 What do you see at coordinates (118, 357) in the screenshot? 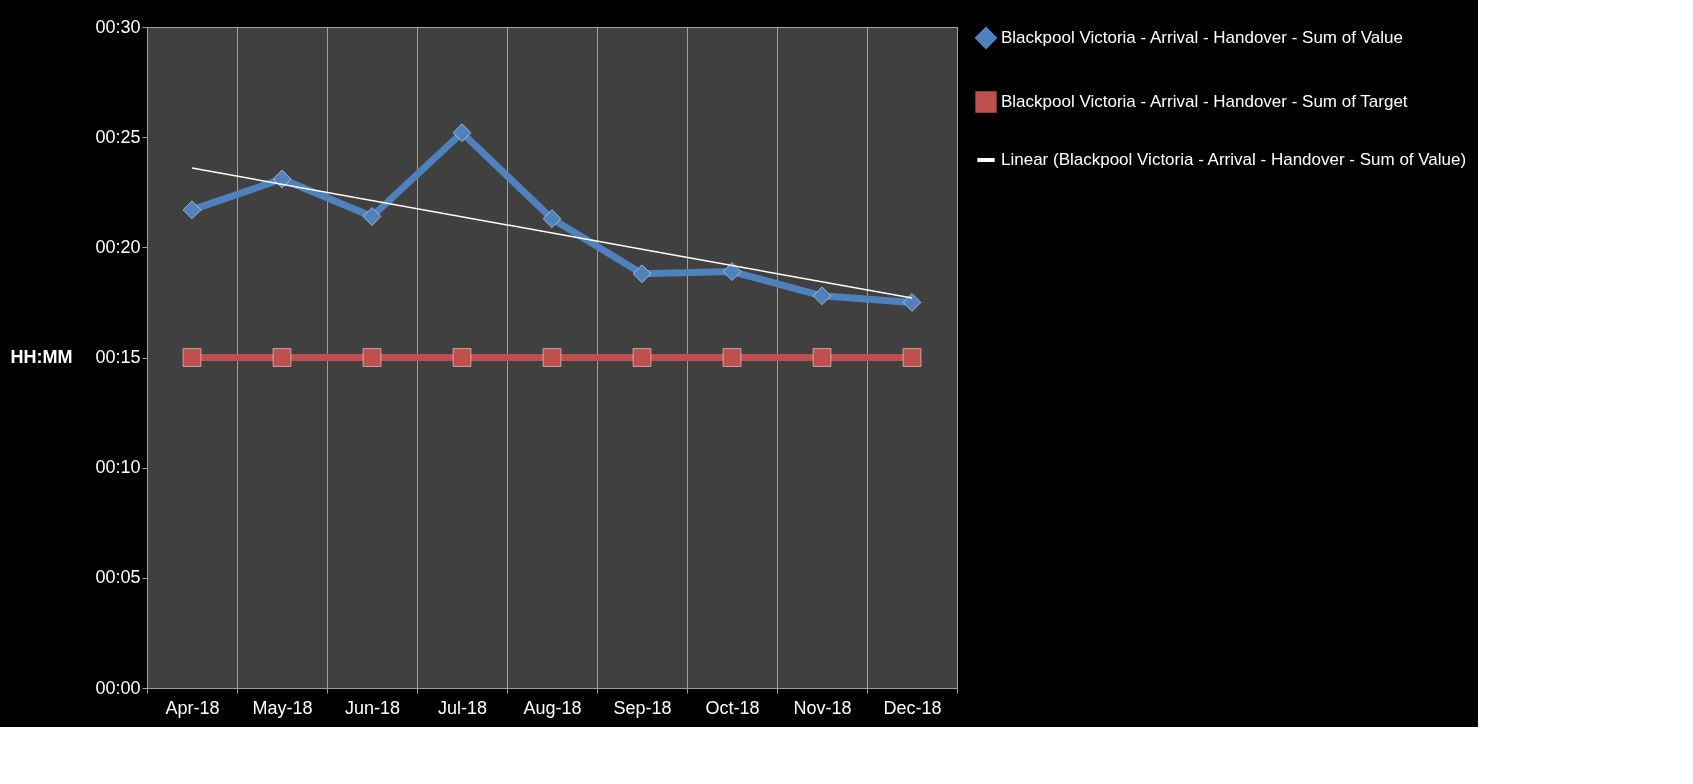
I see `y-tick-label: 00:15` at bounding box center [118, 357].